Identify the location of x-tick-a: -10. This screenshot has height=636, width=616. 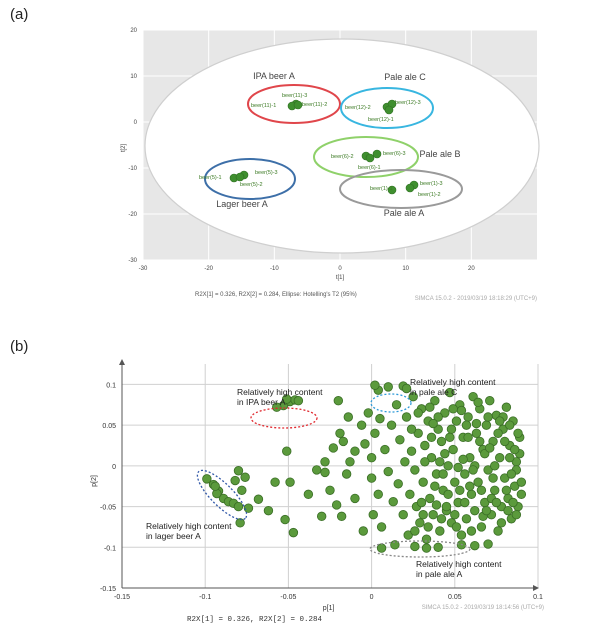
(274, 269).